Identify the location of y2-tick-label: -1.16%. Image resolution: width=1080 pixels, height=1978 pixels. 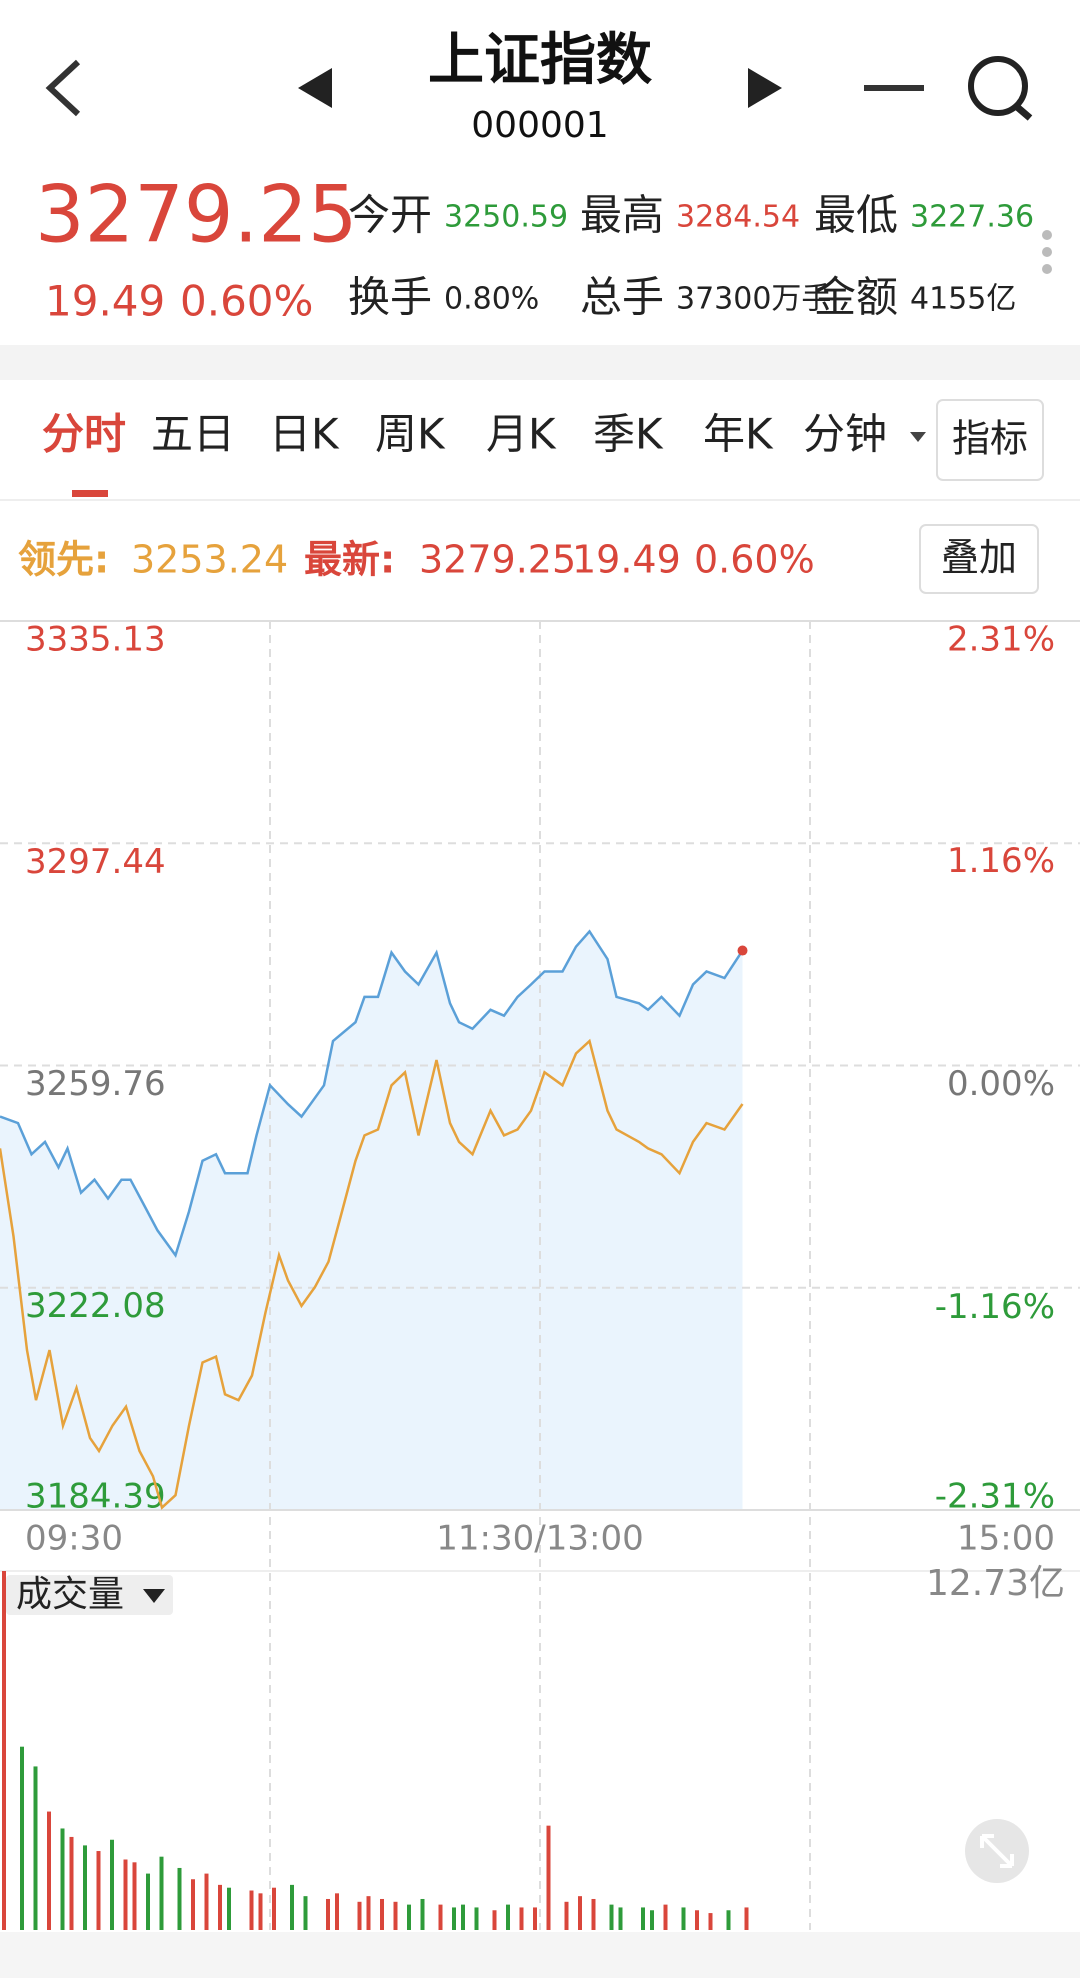
(995, 1307).